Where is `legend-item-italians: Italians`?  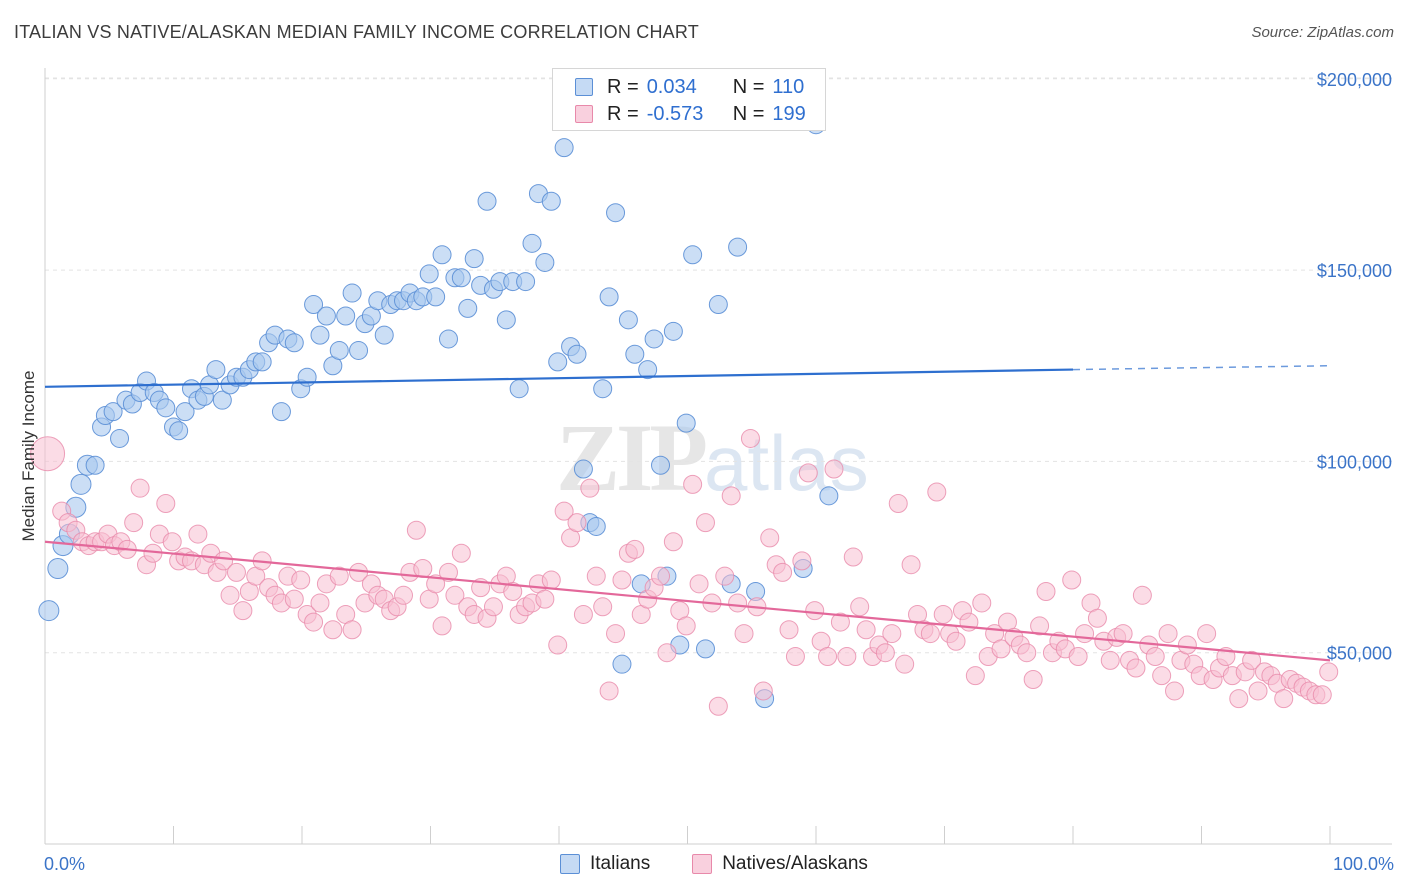 legend-item-italians: Italians is located at coordinates (605, 864).